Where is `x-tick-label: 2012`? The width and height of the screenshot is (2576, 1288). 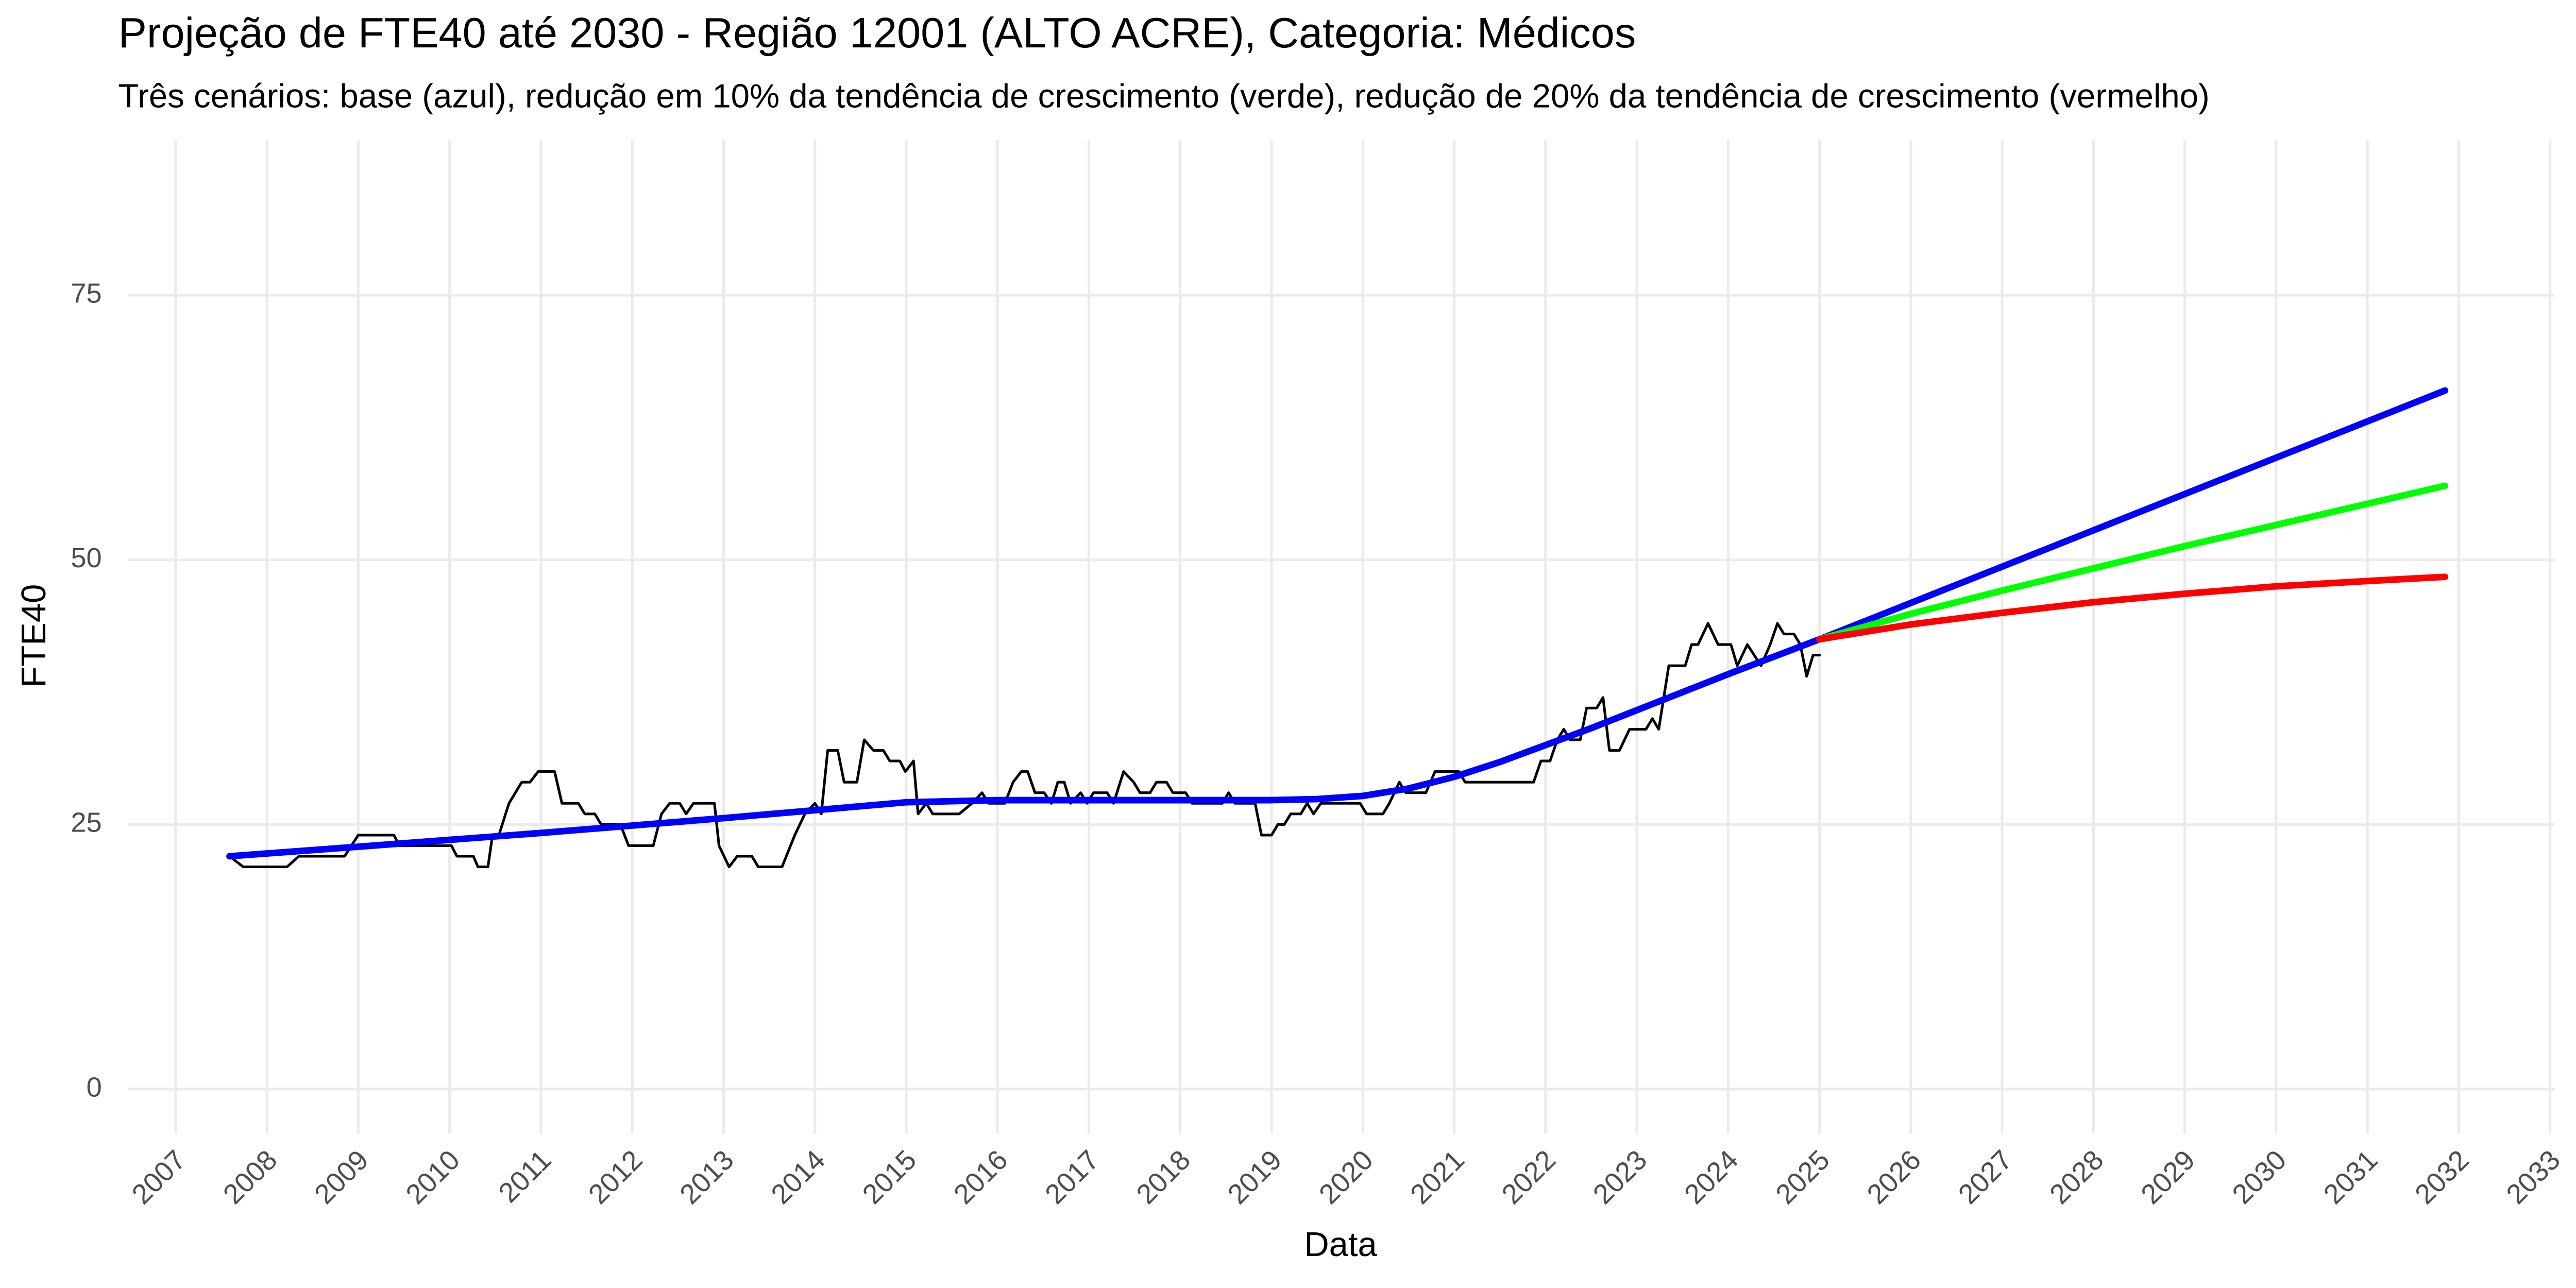 x-tick-label: 2012 is located at coordinates (616, 1177).